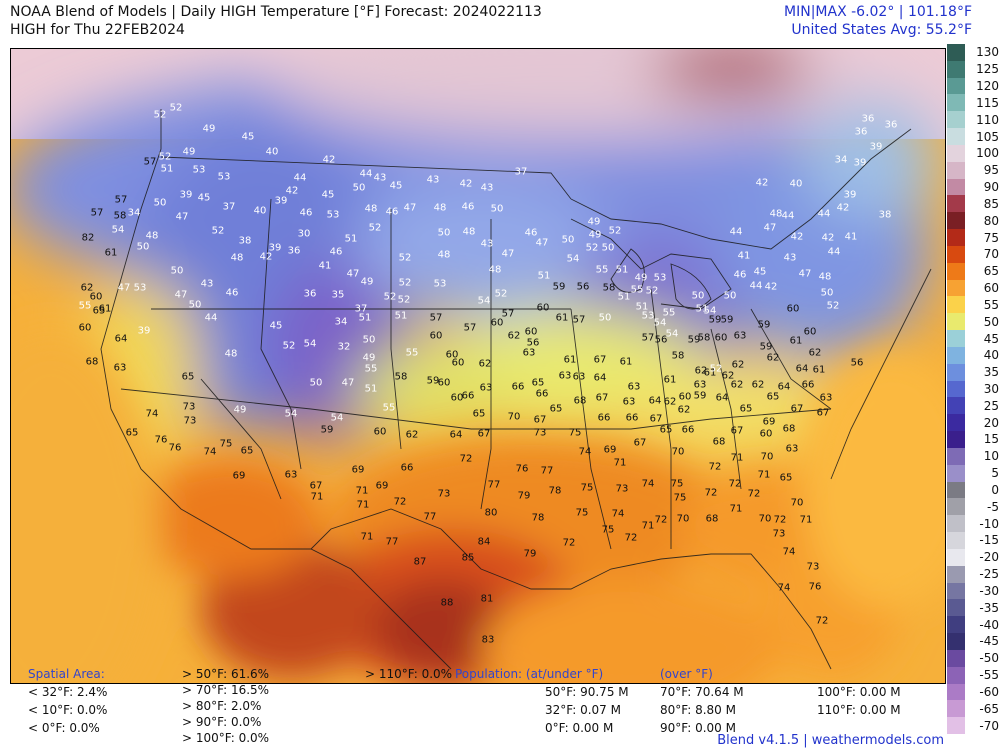 This screenshot has width=1000, height=750. I want to click on colorbar-tick-label: 105, so click(987, 136).